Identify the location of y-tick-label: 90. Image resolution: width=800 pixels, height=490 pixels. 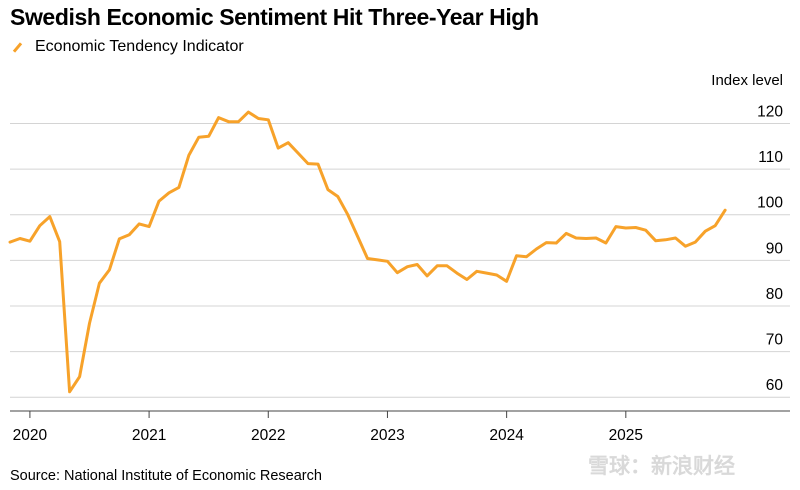
(775, 248).